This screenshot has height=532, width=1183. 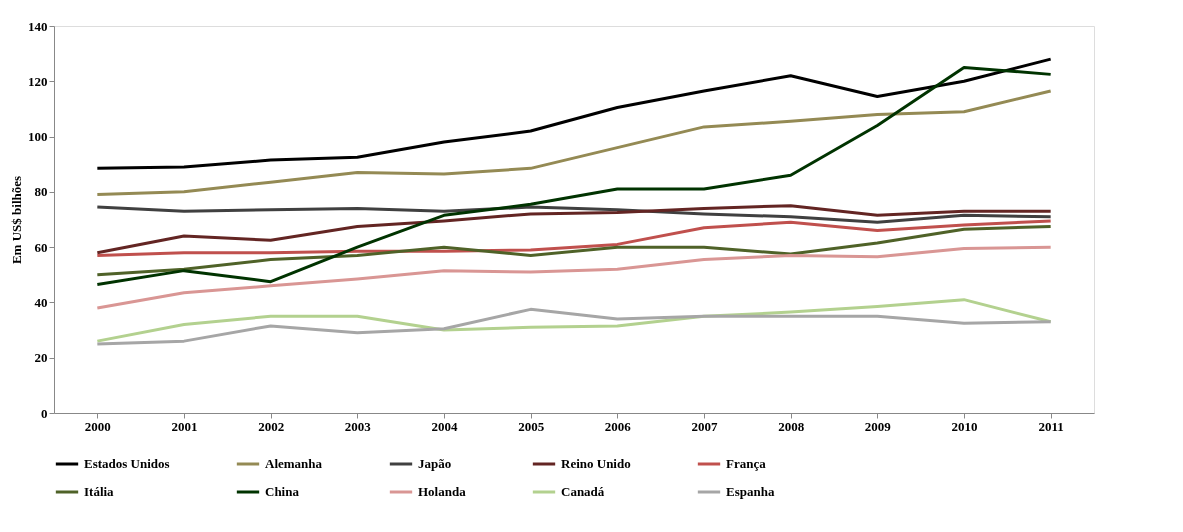 I want to click on legend-label: Espanha, so click(x=750, y=491).